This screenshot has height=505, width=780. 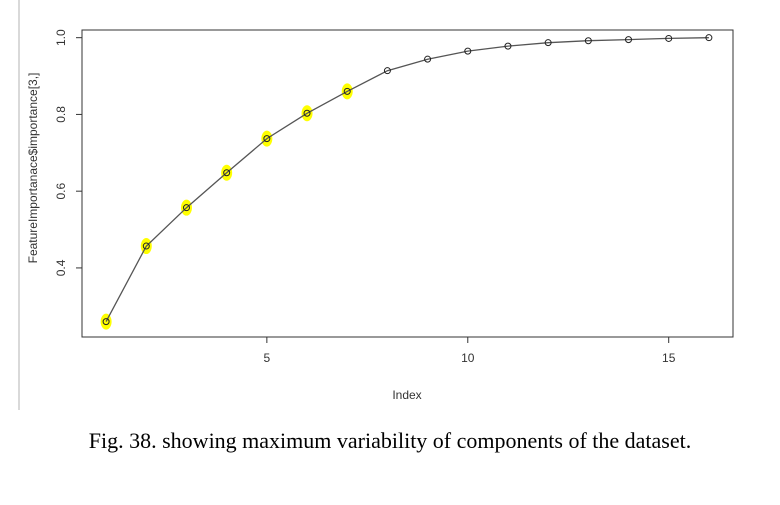 What do you see at coordinates (61, 267) in the screenshot?
I see `y-tick-label: 0.4` at bounding box center [61, 267].